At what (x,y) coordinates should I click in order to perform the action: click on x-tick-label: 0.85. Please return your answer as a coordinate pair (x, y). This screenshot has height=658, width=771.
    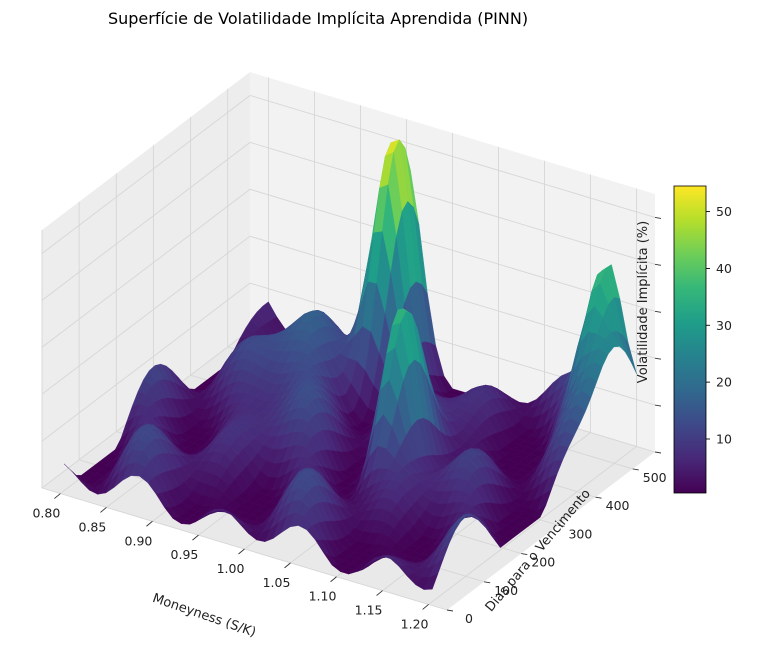
    Looking at the image, I should click on (93, 526).